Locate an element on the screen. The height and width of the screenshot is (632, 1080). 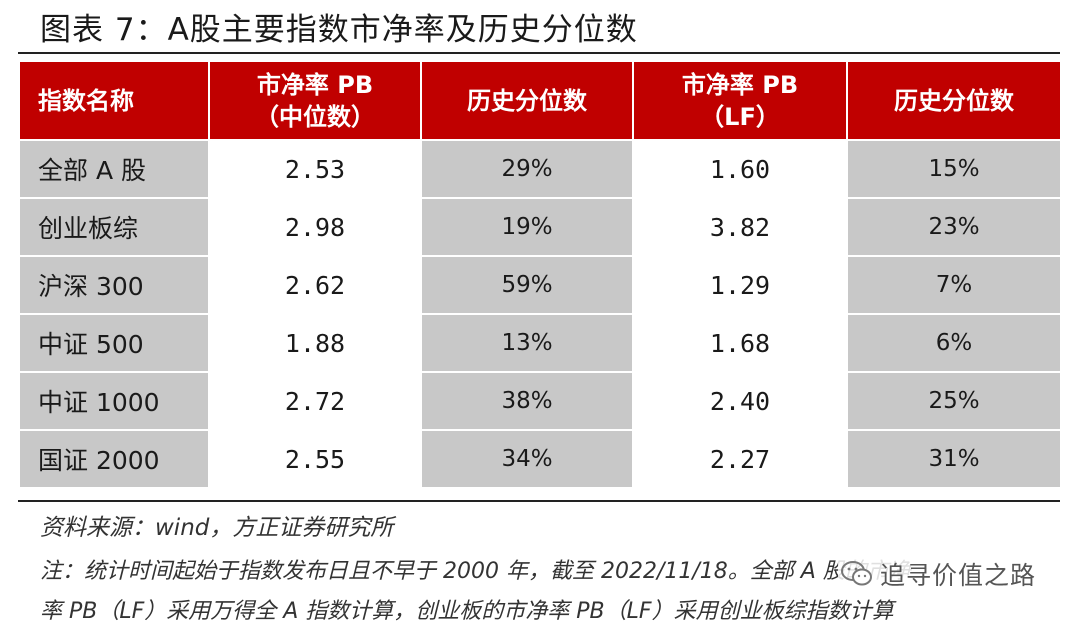
row-pb-median: 2.98 is located at coordinates (315, 227).